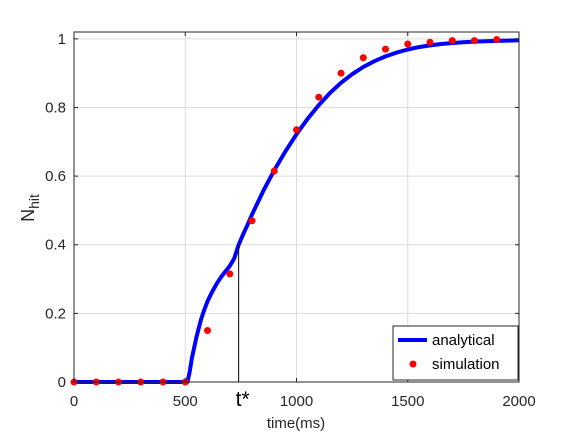  I want to click on y-tick-label: 0, so click(62, 382).